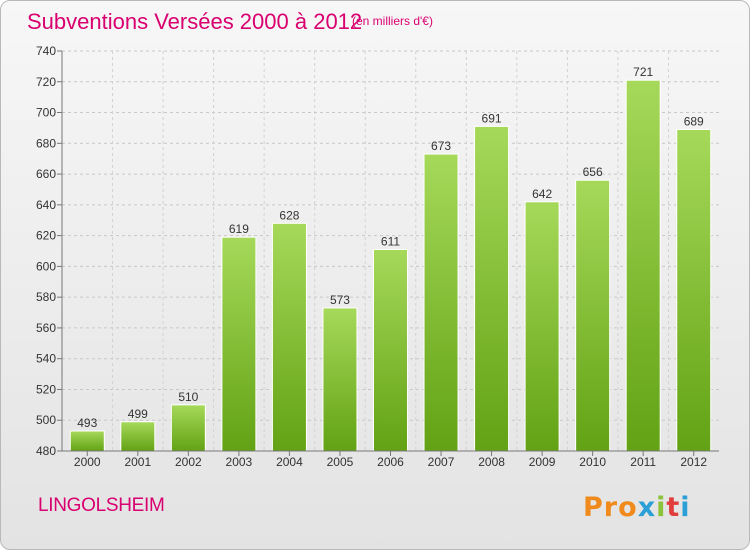 Image resolution: width=750 pixels, height=550 pixels. What do you see at coordinates (289, 215) in the screenshot?
I see `data-label: 628` at bounding box center [289, 215].